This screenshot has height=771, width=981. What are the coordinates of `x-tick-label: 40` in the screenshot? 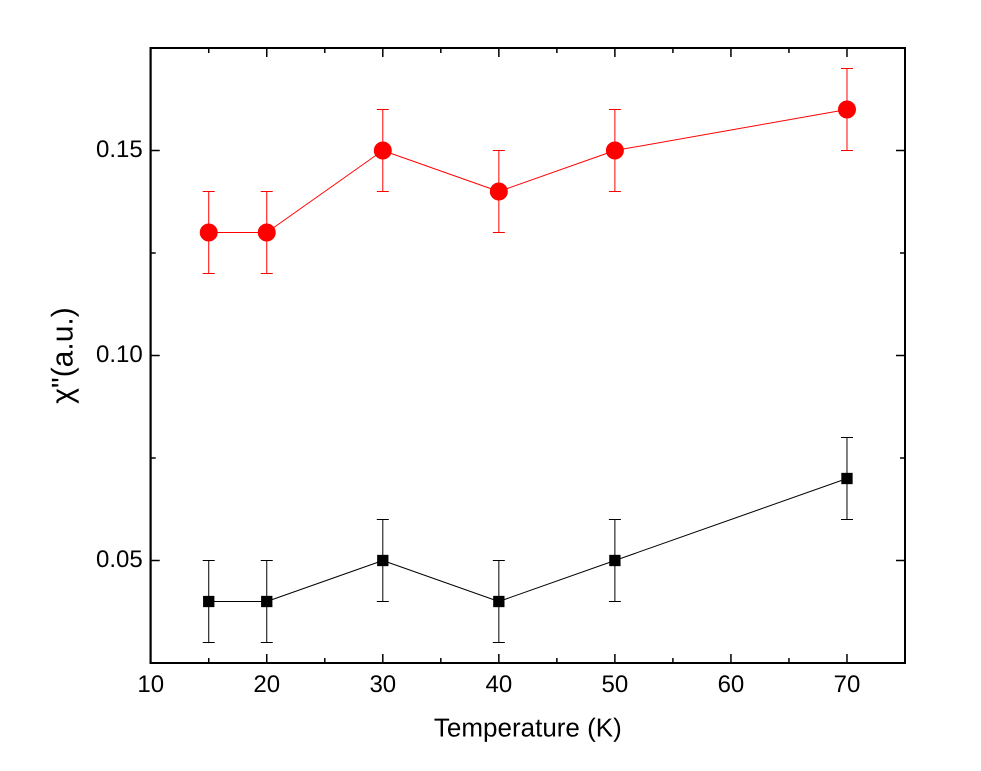 It's located at (498, 684).